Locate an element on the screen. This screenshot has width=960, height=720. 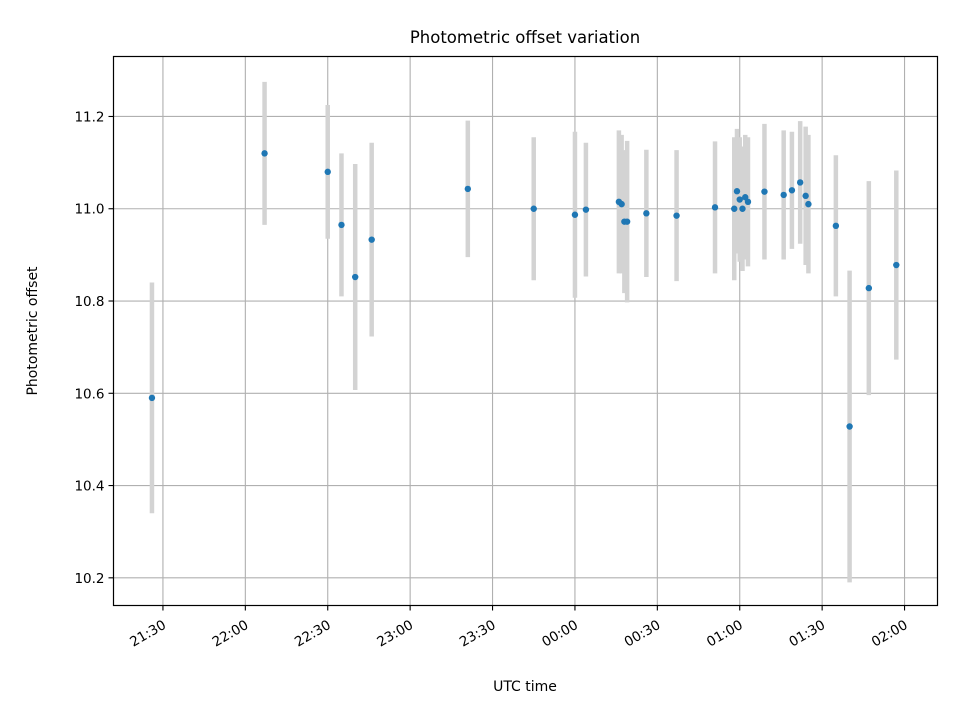
y-axis-title: Photometric offset is located at coordinates (33, 331).